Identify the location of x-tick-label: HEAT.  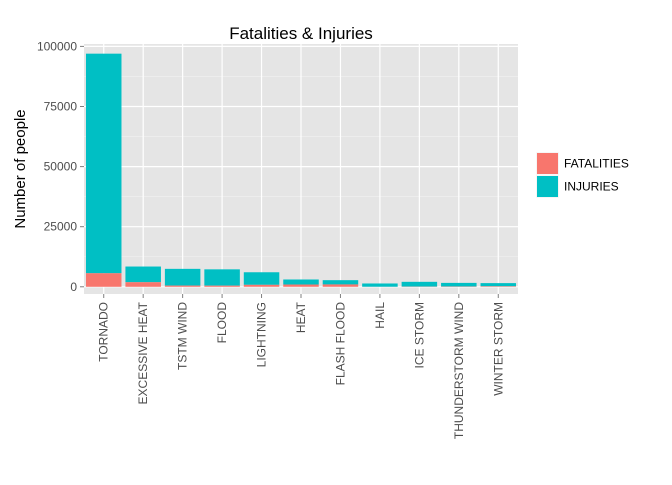
(301, 317).